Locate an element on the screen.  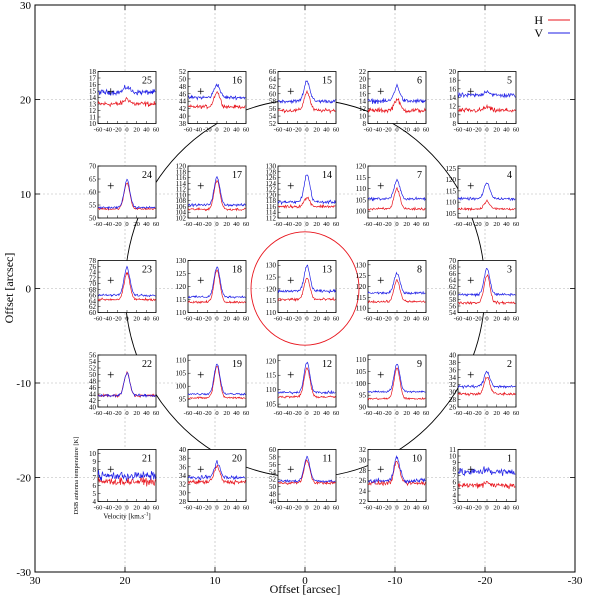
inset-y-tick-label: 3 is located at coordinates (455, 502).